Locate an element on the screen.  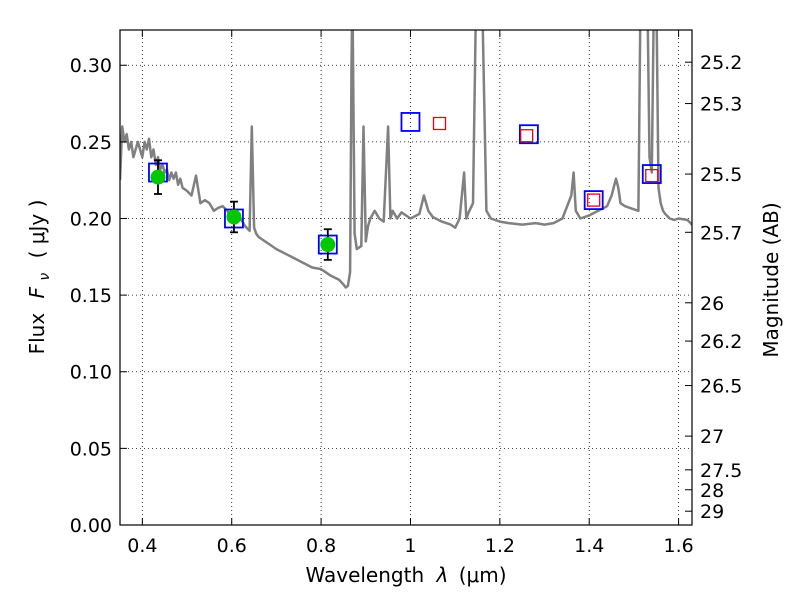
y2-tick-label: 25.7 is located at coordinates (721, 233).